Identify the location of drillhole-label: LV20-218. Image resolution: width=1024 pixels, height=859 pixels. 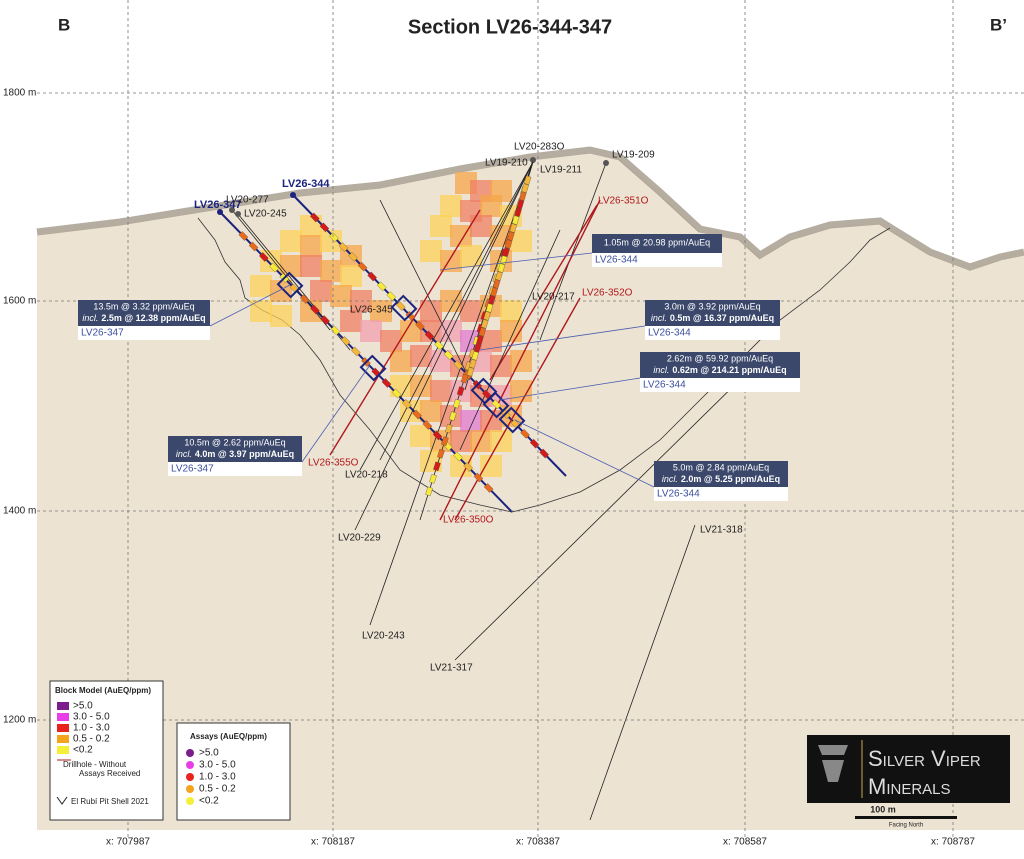
(366, 475).